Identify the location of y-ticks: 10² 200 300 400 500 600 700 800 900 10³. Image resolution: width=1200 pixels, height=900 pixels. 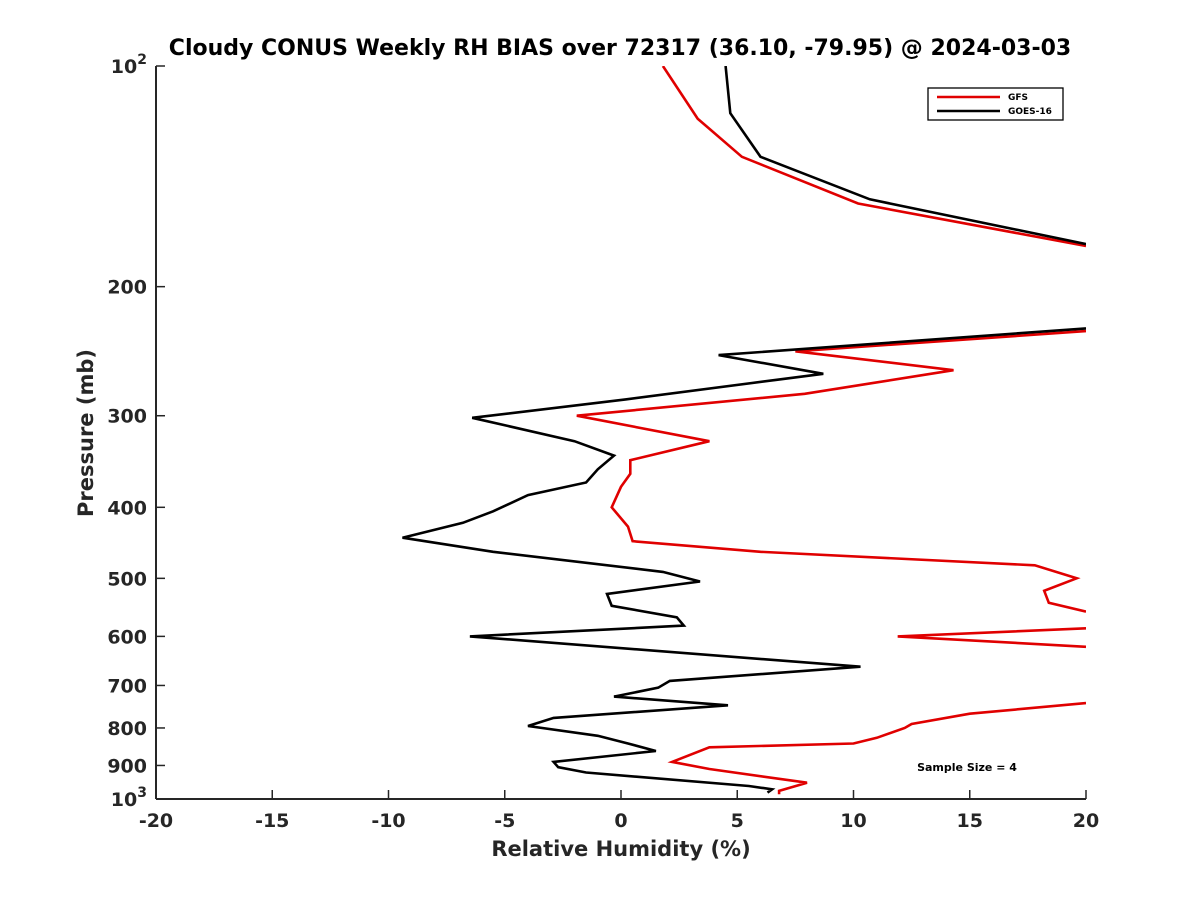
(136, 431).